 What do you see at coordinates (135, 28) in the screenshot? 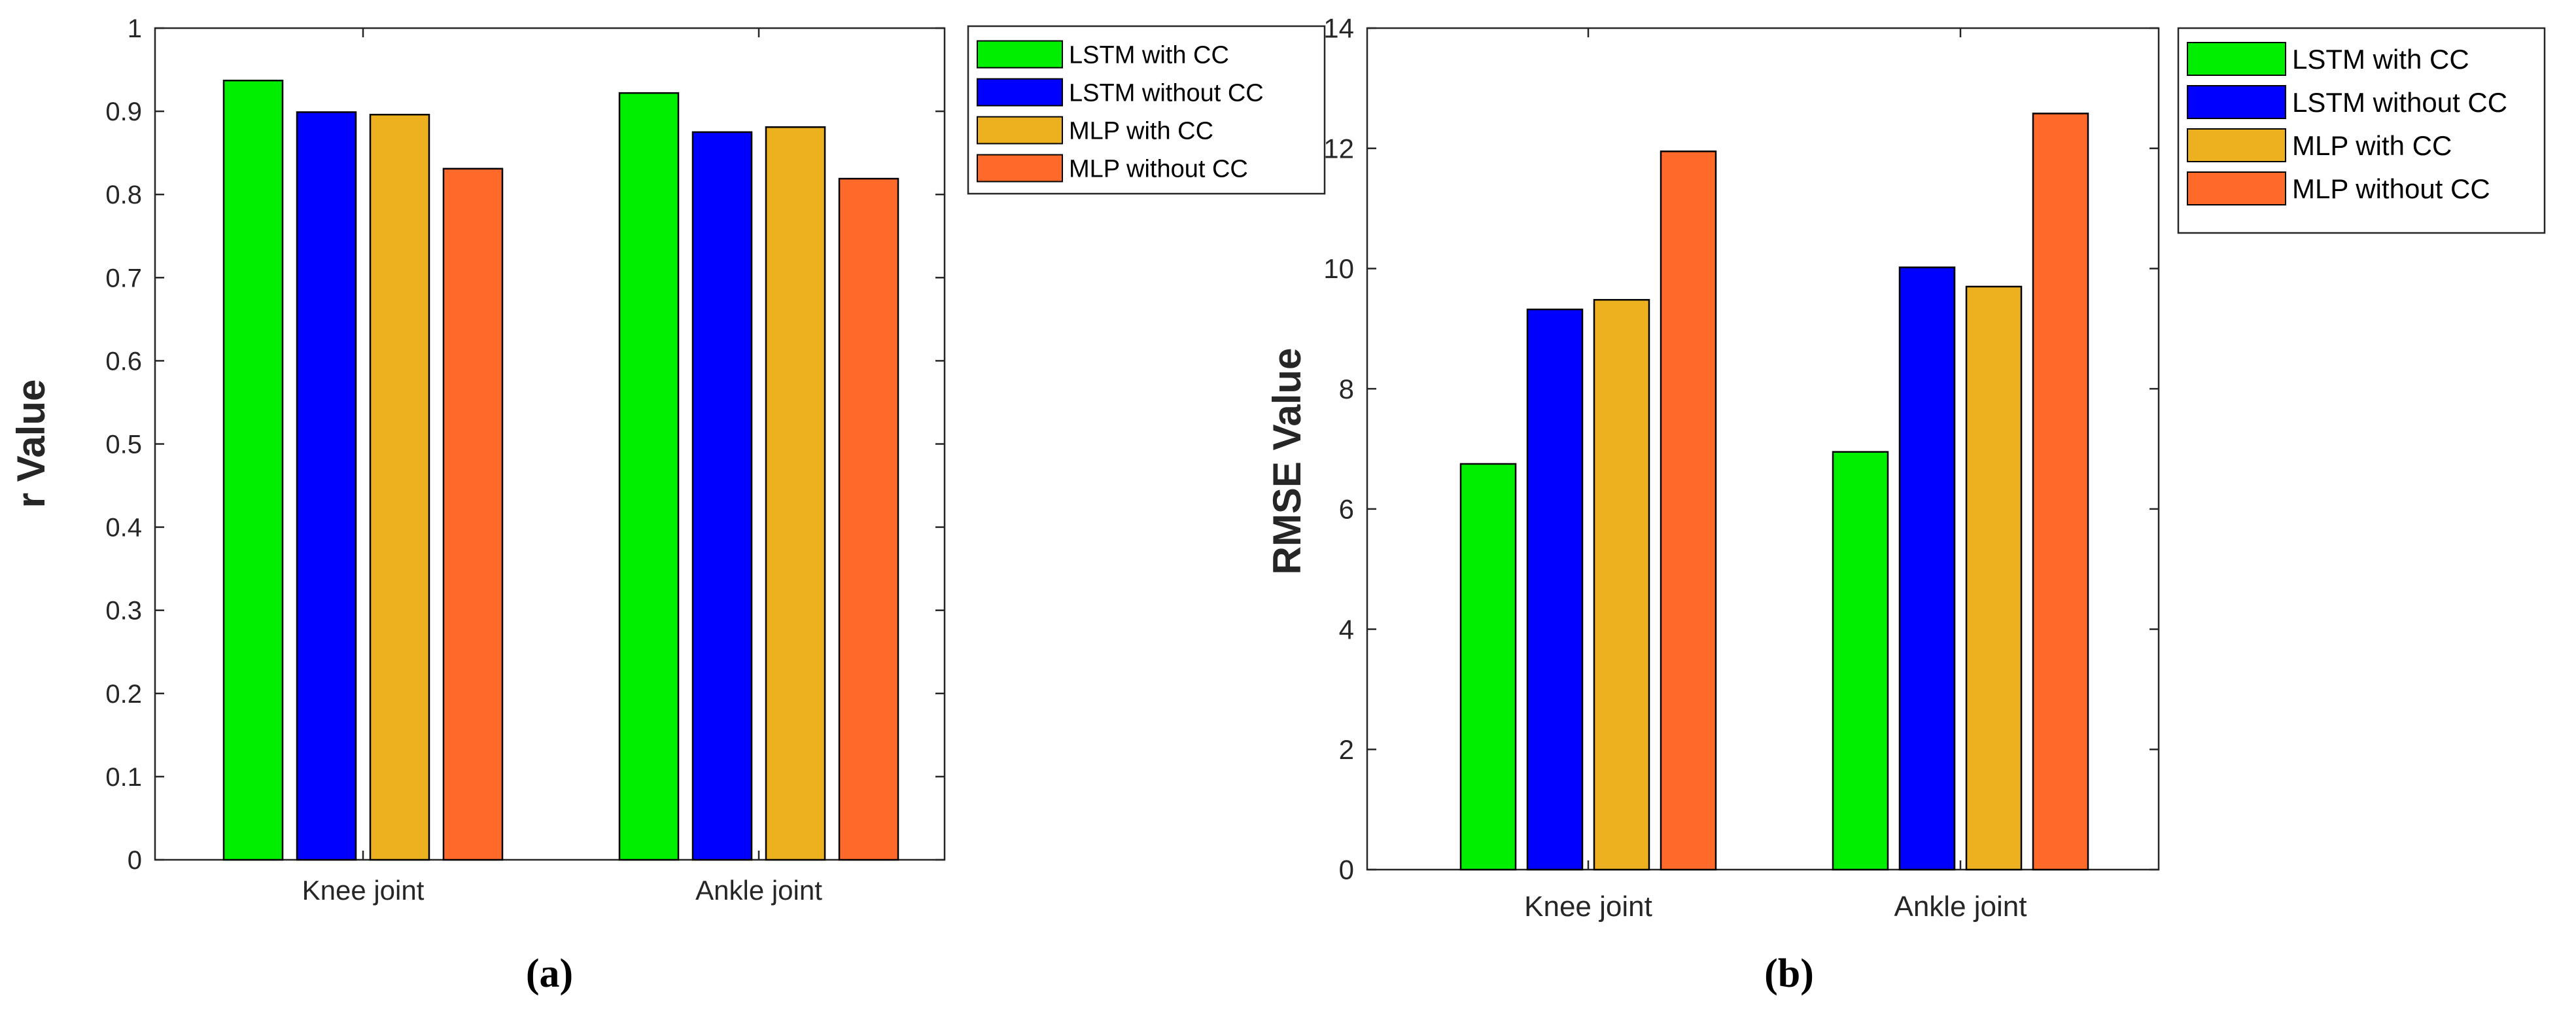
I see `y-tick-label: 1` at bounding box center [135, 28].